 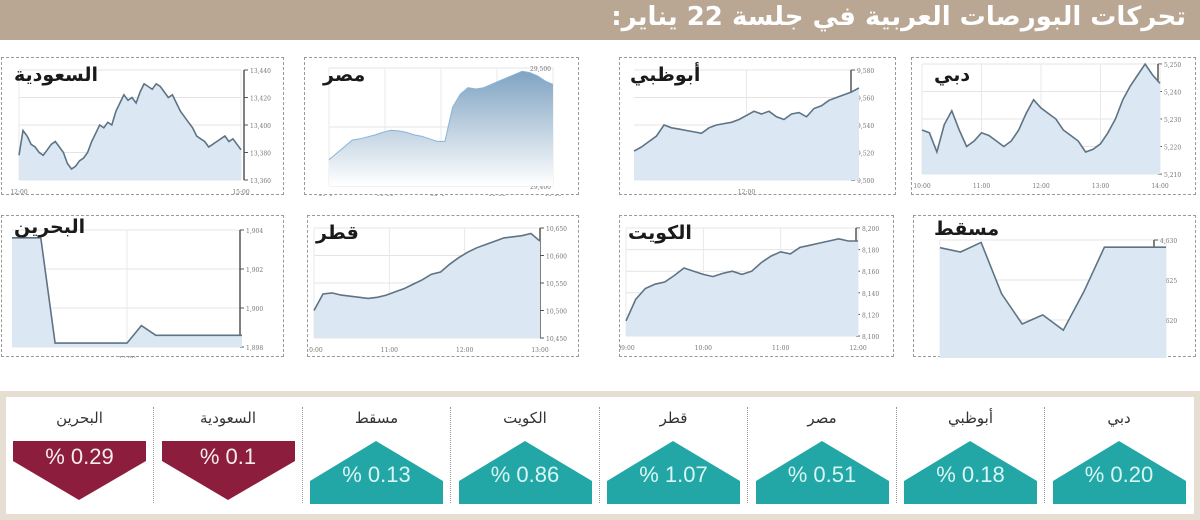 I want to click on chart-panel-bahrain: 1,904 1,902 1,900 1,898 12:00 البحرين, so click(x=142, y=286).